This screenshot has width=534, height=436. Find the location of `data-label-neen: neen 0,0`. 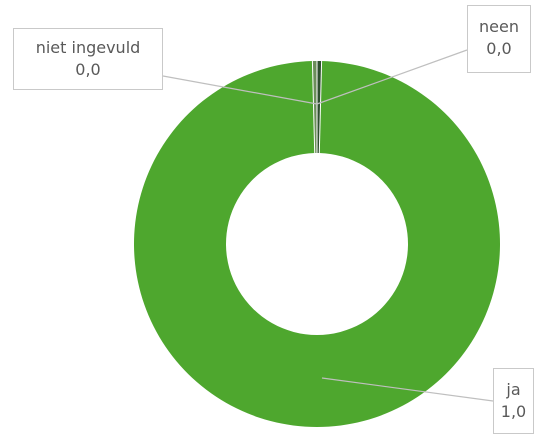

data-label-neen: neen 0,0 is located at coordinates (499, 39).